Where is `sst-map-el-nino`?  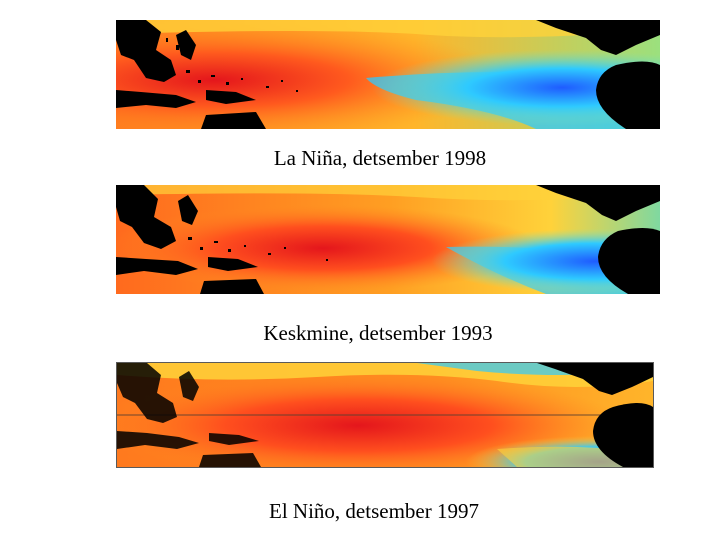 sst-map-el-nino is located at coordinates (385, 415).